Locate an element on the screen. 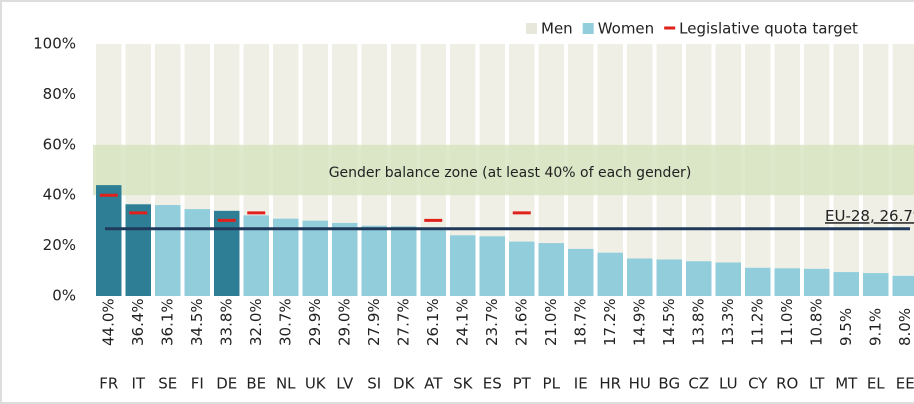 Image resolution: width=914 pixels, height=404 pixels. value-label: 44.0% is located at coordinates (108, 322).